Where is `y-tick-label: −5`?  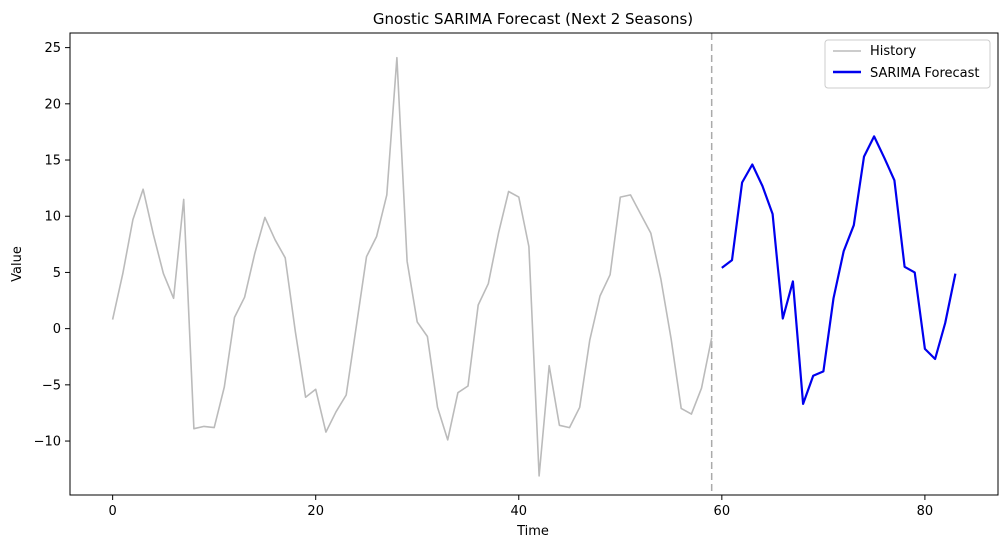
y-tick-label: −5 is located at coordinates (51, 385).